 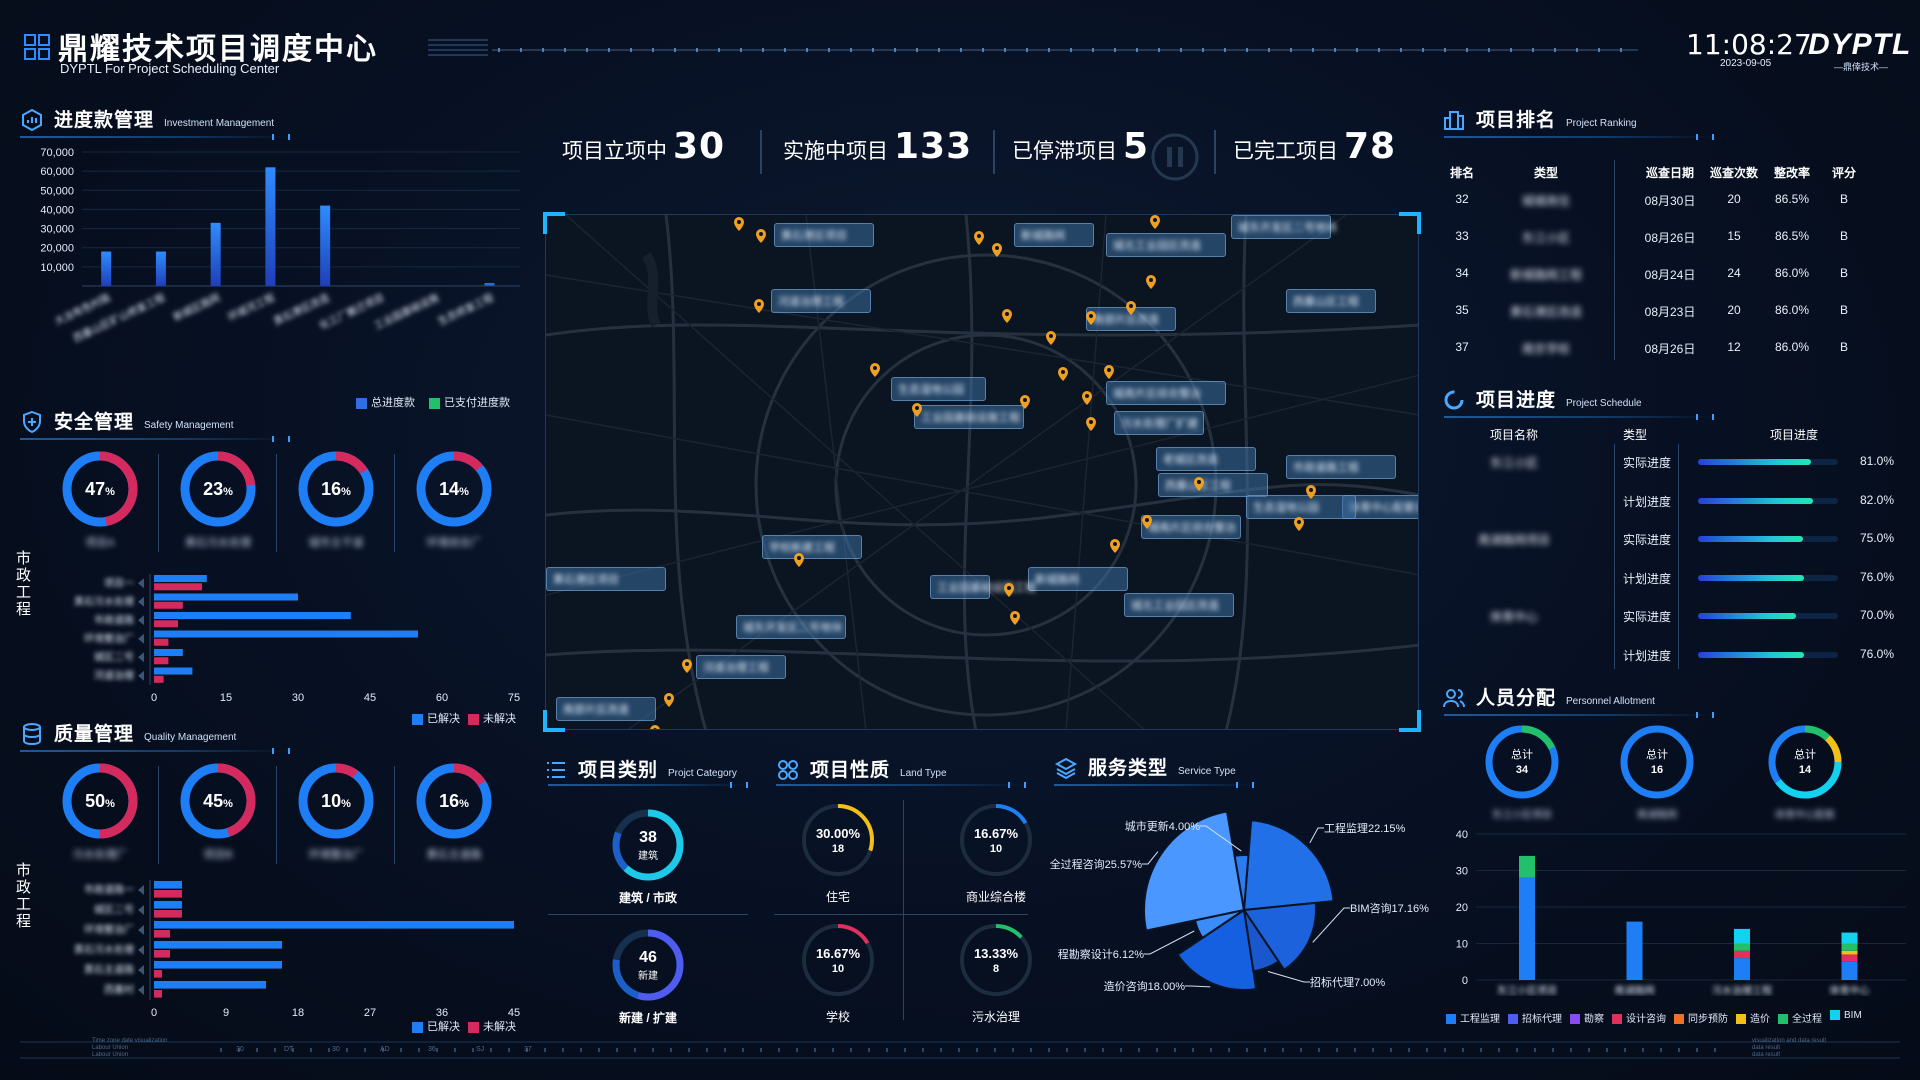 I want to click on table-row: 体育中心 实际进度 70.0%, so click(x=1674, y=617).